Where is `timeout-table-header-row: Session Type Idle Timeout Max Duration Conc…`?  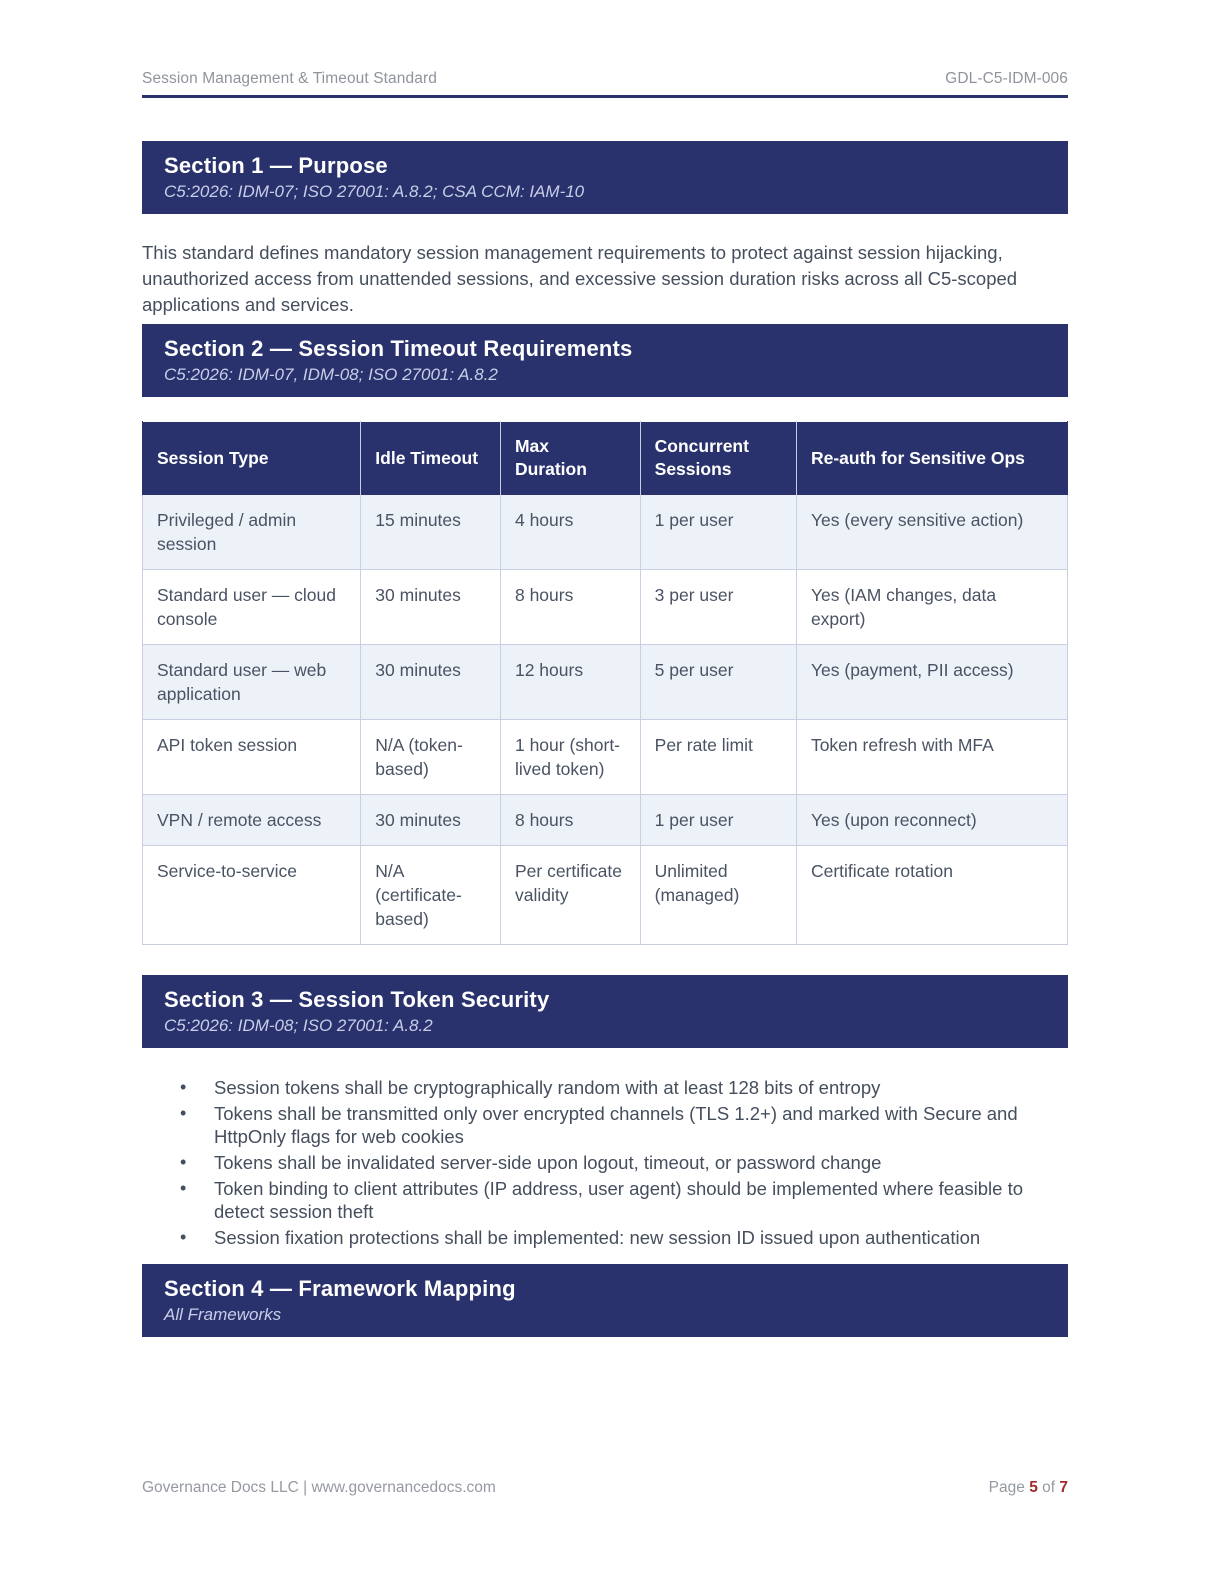
timeout-table-header-row: Session Type Idle Timeout Max Duration Conc… is located at coordinates (605, 458).